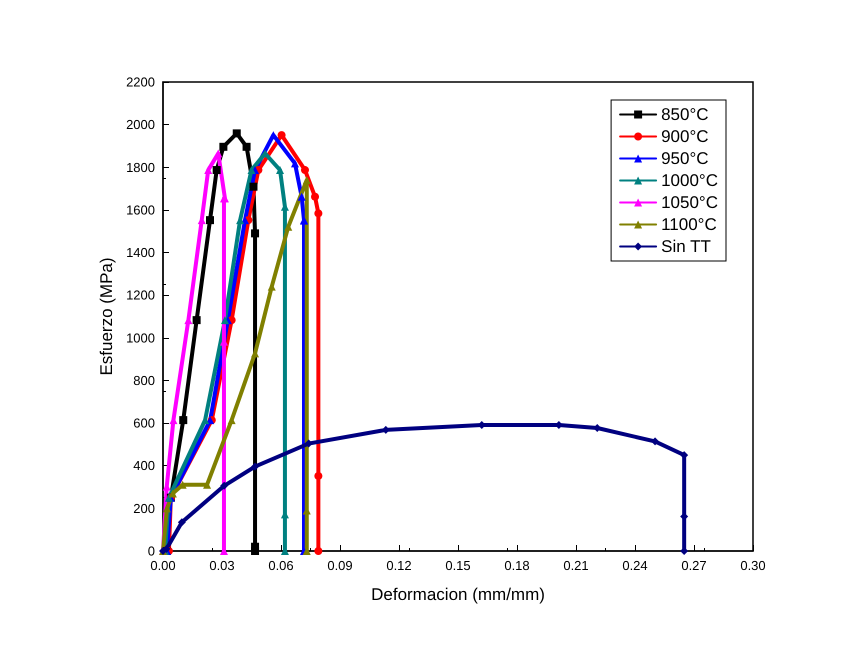 The height and width of the screenshot is (660, 846). What do you see at coordinates (753, 565) in the screenshot?
I see `x-tick-label: 0.30` at bounding box center [753, 565].